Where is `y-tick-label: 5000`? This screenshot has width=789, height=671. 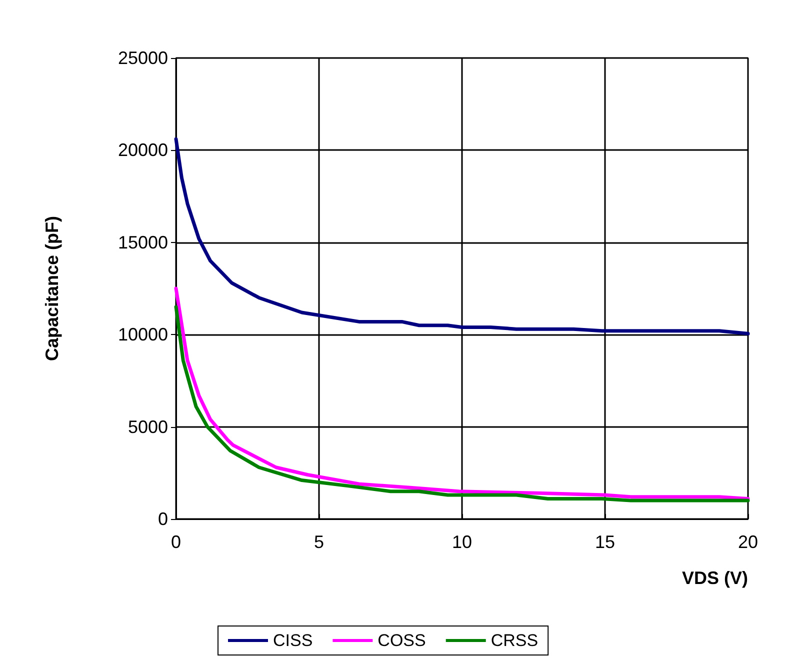
y-tick-label: 5000 is located at coordinates (148, 426).